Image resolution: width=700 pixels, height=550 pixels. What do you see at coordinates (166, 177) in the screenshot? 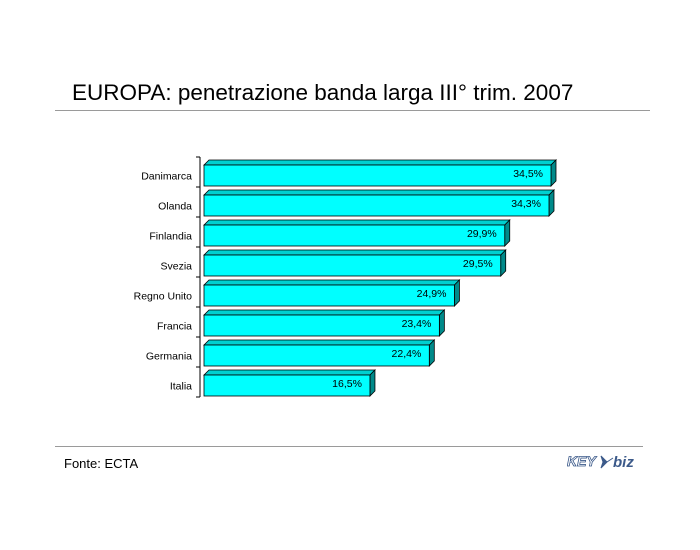
I see `category-label: Danimarca` at bounding box center [166, 177].